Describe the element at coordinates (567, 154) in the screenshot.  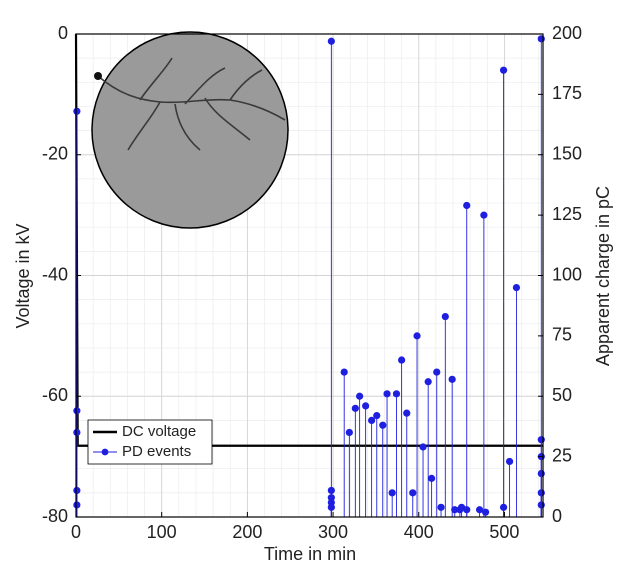
I see `y2-tick-label: 150` at that location.